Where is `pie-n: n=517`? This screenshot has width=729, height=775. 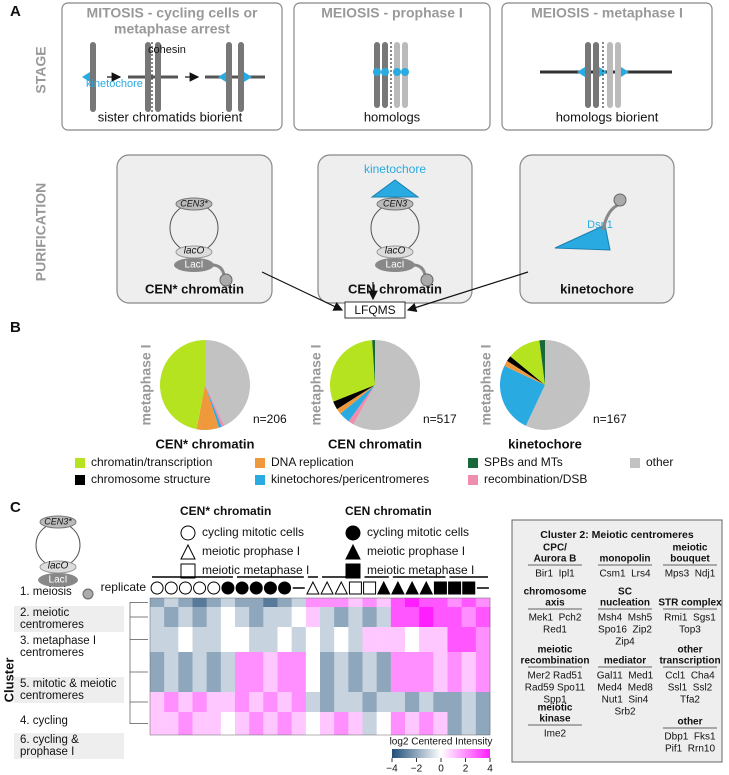 pie-n: n=517 is located at coordinates (440, 419).